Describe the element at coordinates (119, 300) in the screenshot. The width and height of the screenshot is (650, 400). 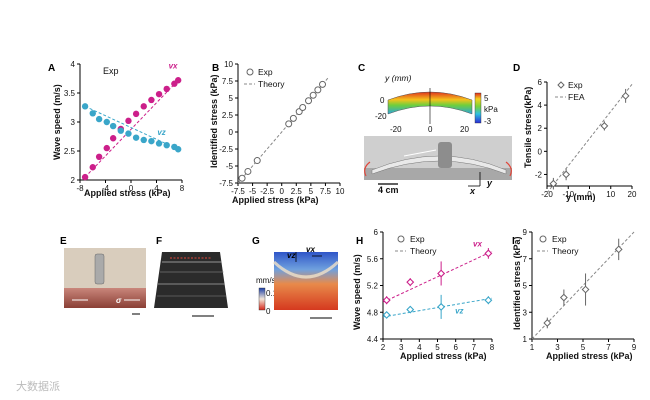
I see `e-sigma-label: σ` at that location.